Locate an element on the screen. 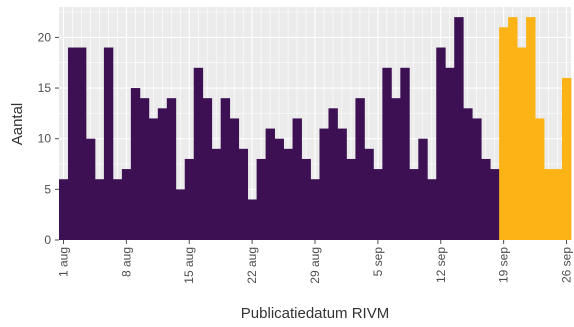 The width and height of the screenshot is (574, 327). bar-16-aug is located at coordinates (198, 153).